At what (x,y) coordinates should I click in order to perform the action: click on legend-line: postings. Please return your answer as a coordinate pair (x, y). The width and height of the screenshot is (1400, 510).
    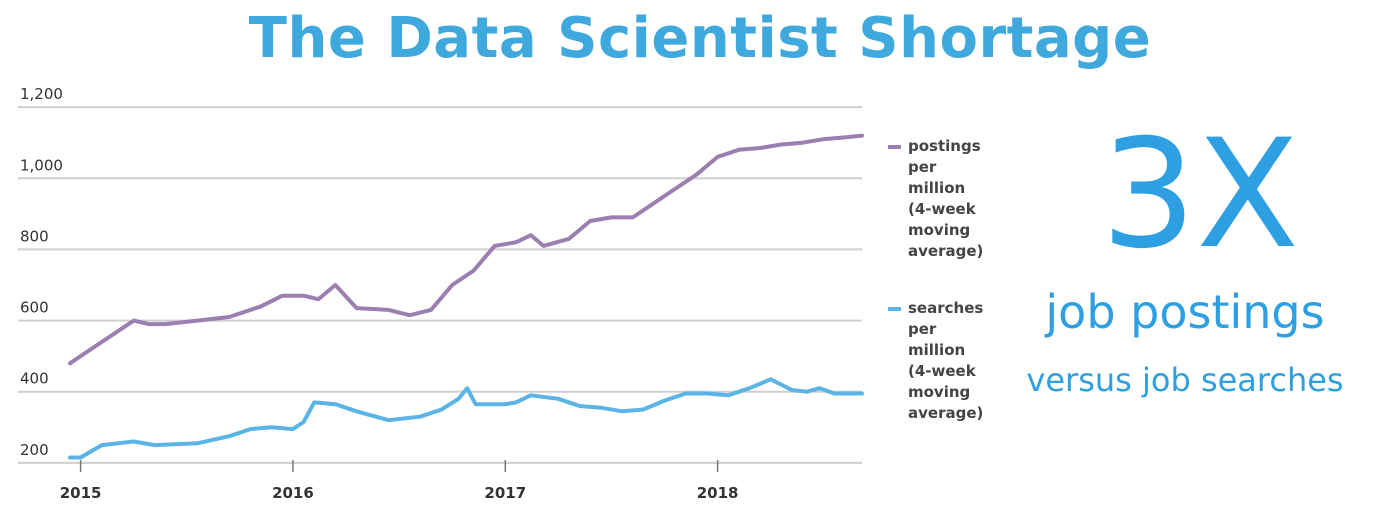
    Looking at the image, I should click on (944, 146).